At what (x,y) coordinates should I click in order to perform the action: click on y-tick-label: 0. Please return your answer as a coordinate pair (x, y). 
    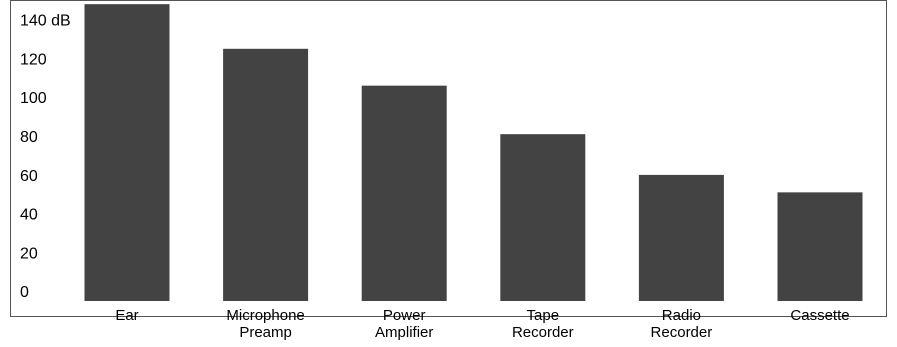
    Looking at the image, I should click on (24, 292).